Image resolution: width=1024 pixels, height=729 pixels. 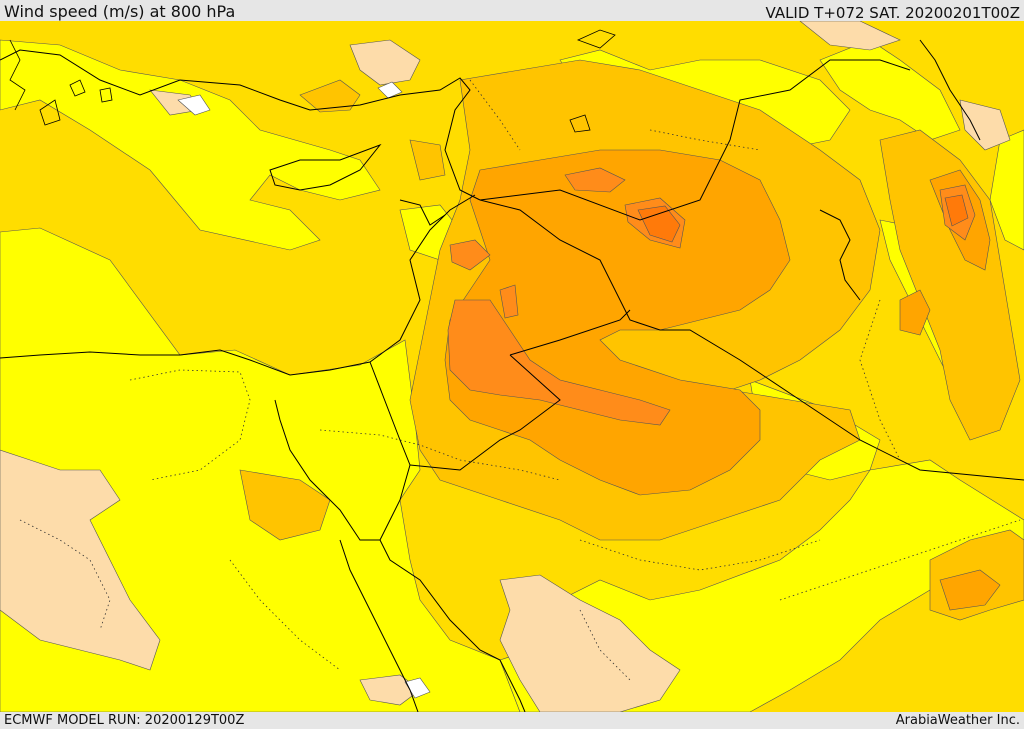 I want to click on band-extreme, so click(x=803, y=218).